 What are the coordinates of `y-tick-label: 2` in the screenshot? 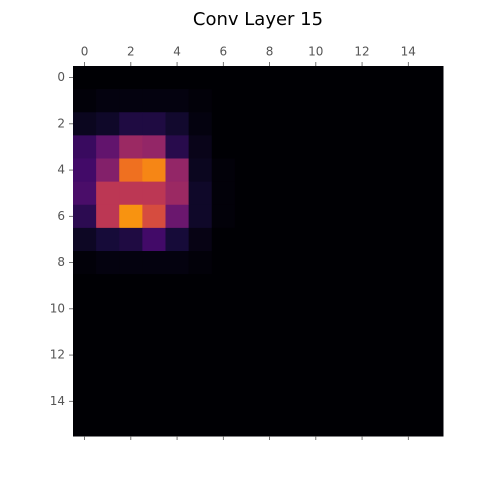 It's located at (61, 123).